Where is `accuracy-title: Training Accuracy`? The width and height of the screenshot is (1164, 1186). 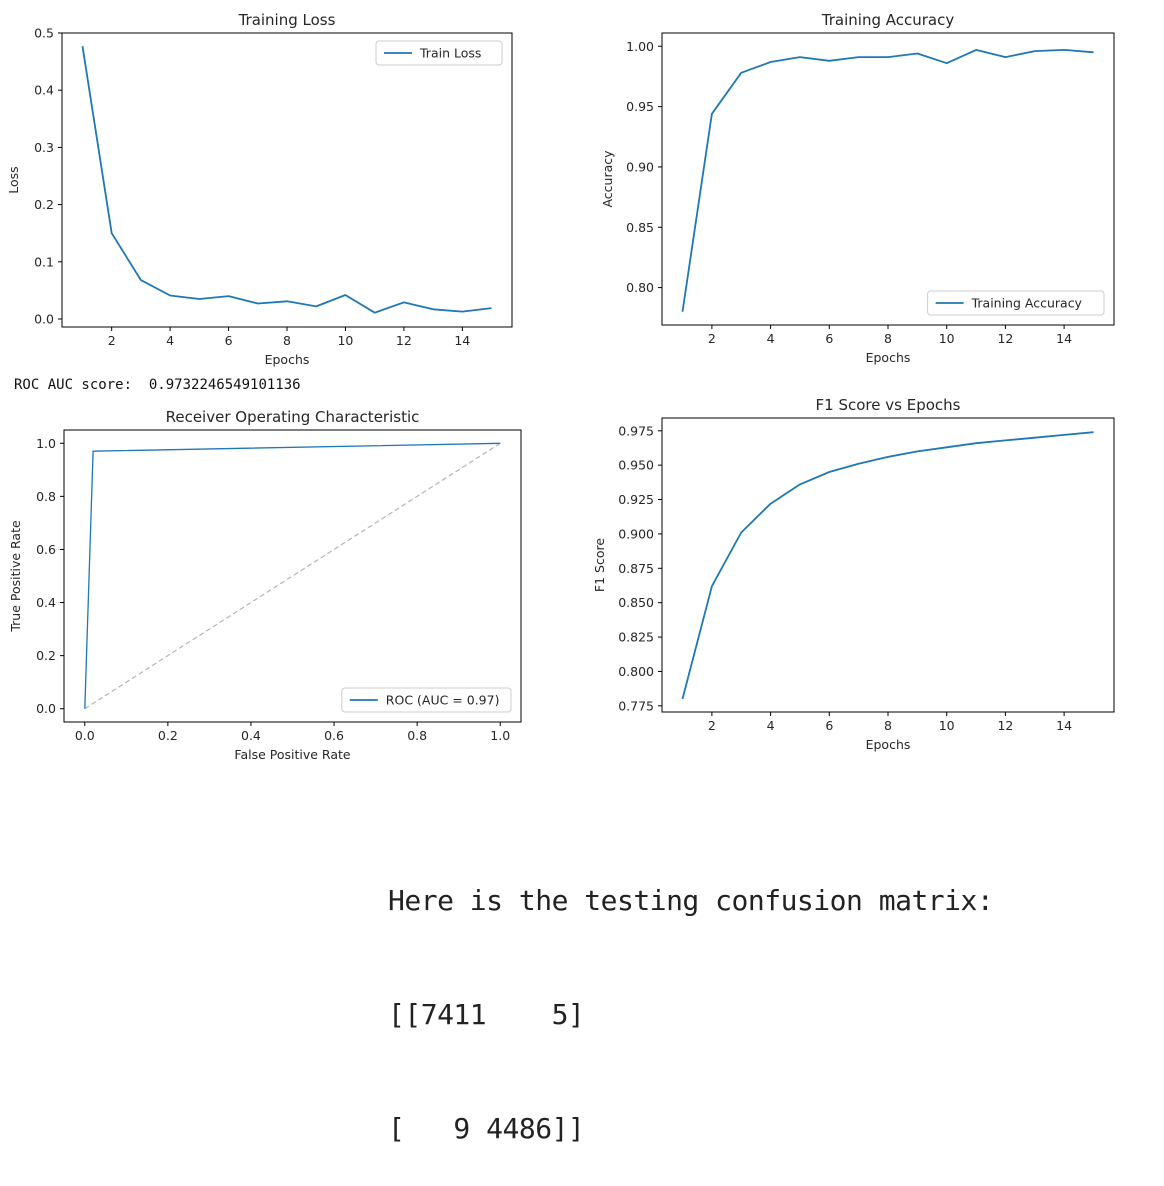
accuracy-title: Training Accuracy is located at coordinates (888, 20).